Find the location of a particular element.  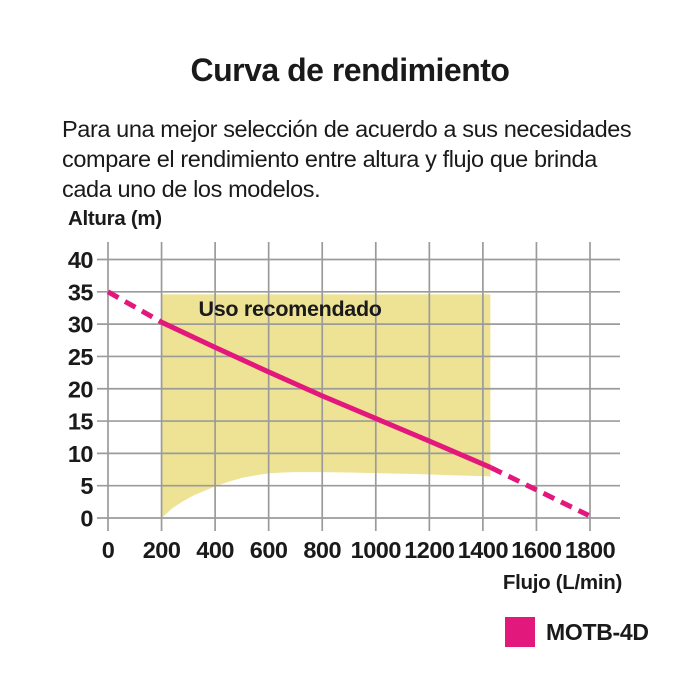

y-tick-label: 20 is located at coordinates (81, 389).